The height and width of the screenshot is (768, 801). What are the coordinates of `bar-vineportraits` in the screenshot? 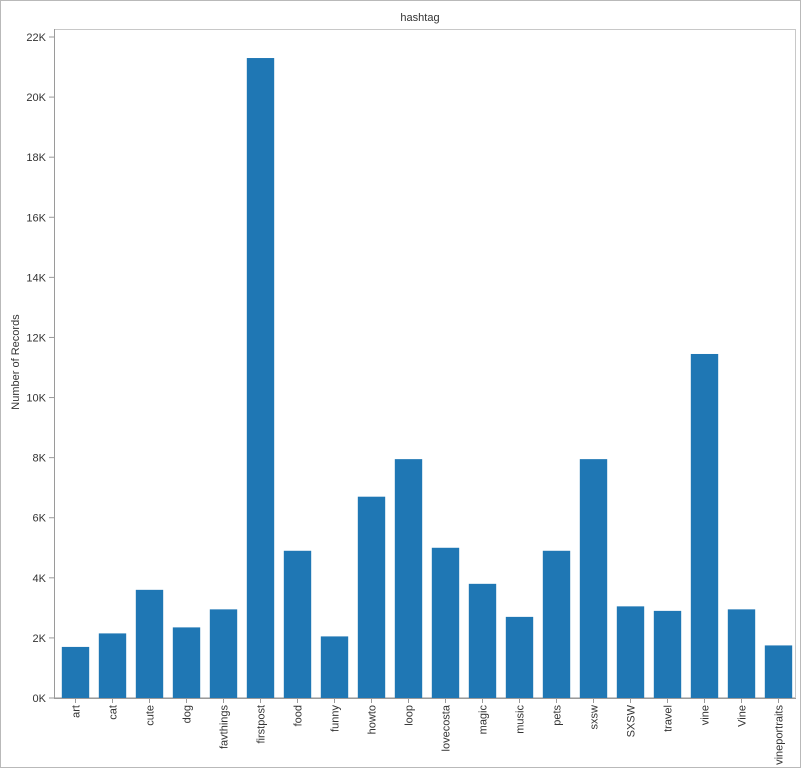 It's located at (778, 671).